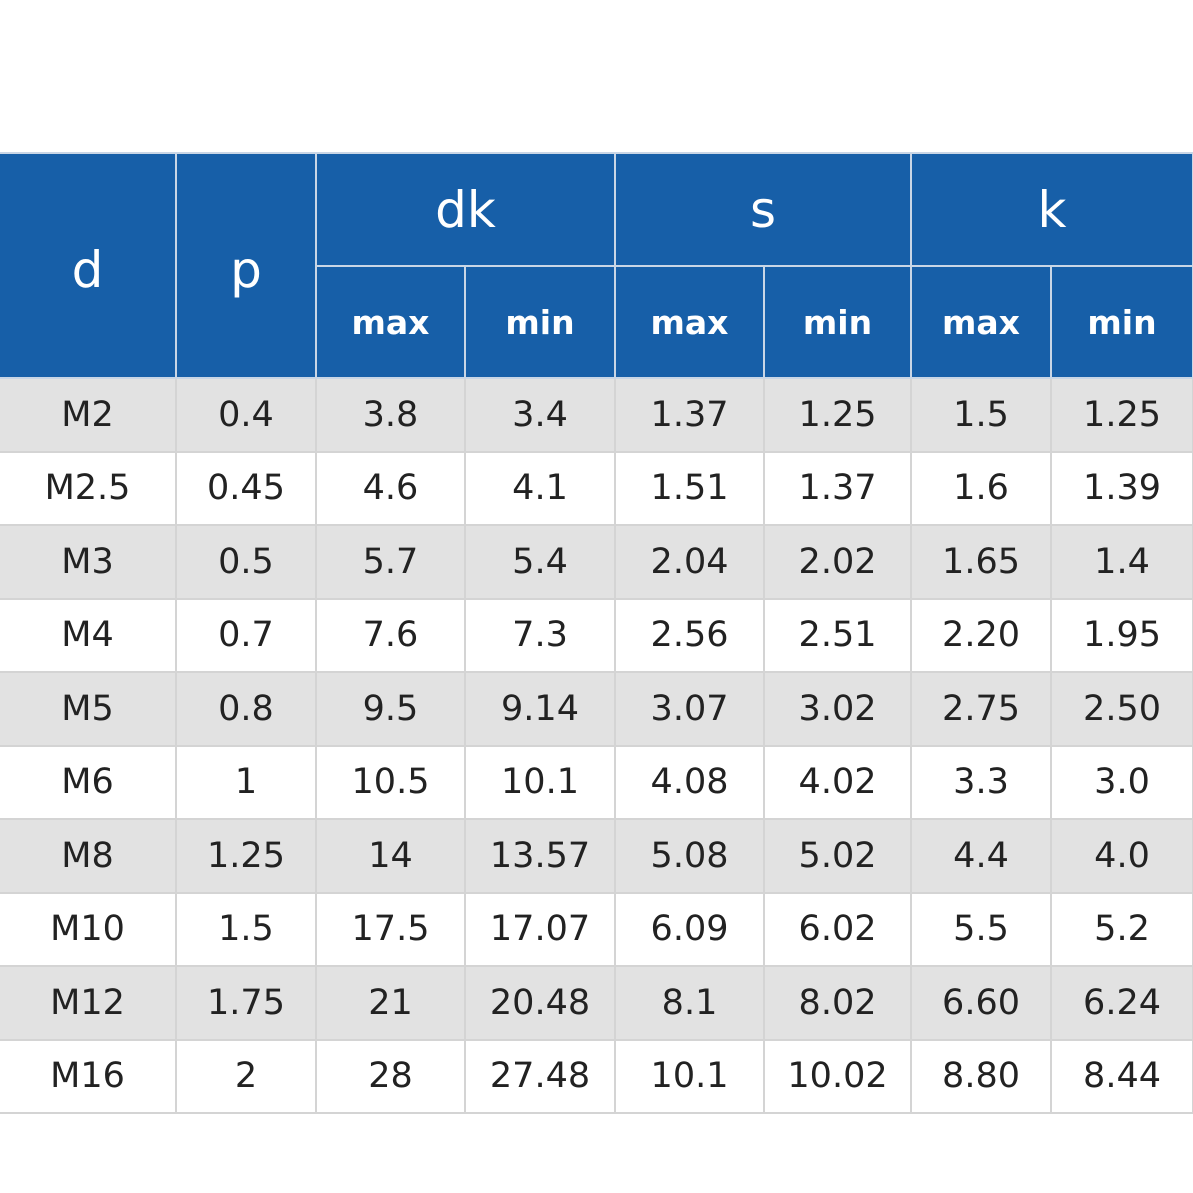  What do you see at coordinates (390, 929) in the screenshot?
I see `cell-dk-max: 17.5` at bounding box center [390, 929].